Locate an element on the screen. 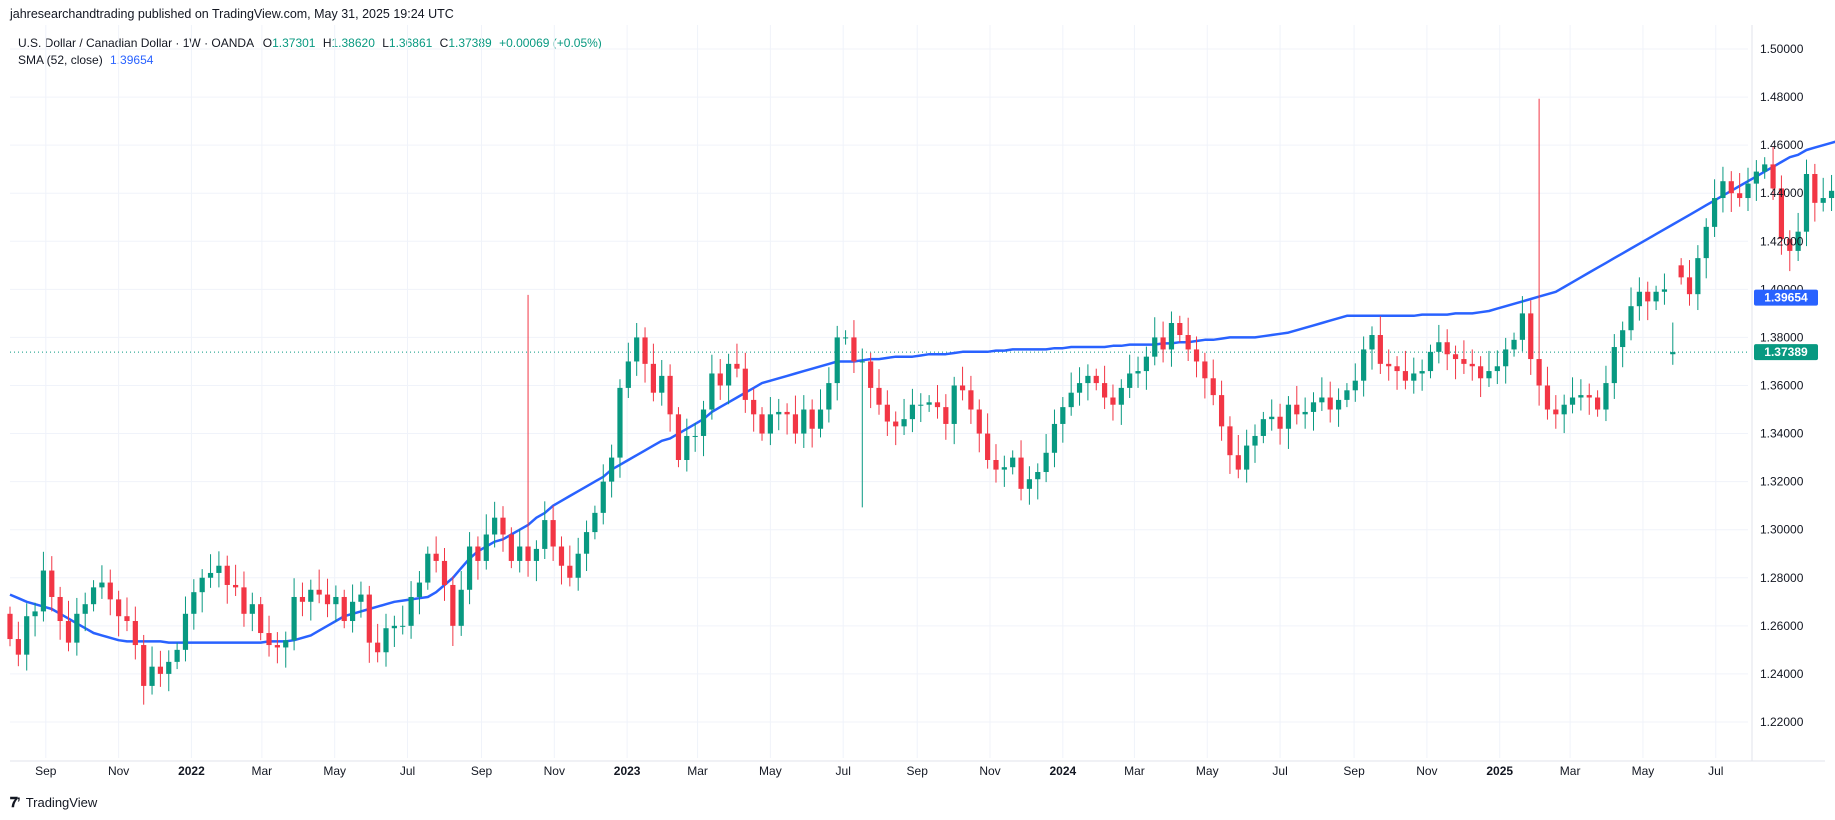 This screenshot has height=820, width=1835. footer-brand: 𝟕’ TradingView is located at coordinates (53, 802).